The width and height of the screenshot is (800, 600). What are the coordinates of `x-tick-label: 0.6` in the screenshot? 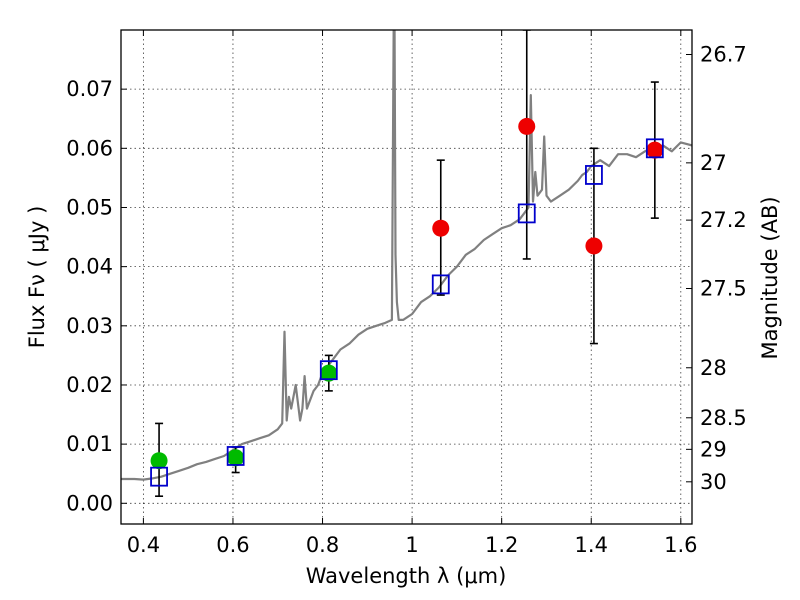 It's located at (232, 545).